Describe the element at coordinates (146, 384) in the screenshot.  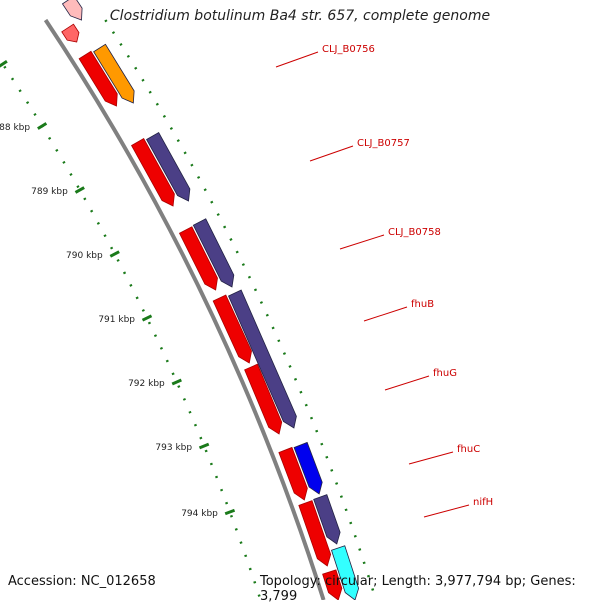
I see `kbp-tick-label: 792 kbp` at that location.